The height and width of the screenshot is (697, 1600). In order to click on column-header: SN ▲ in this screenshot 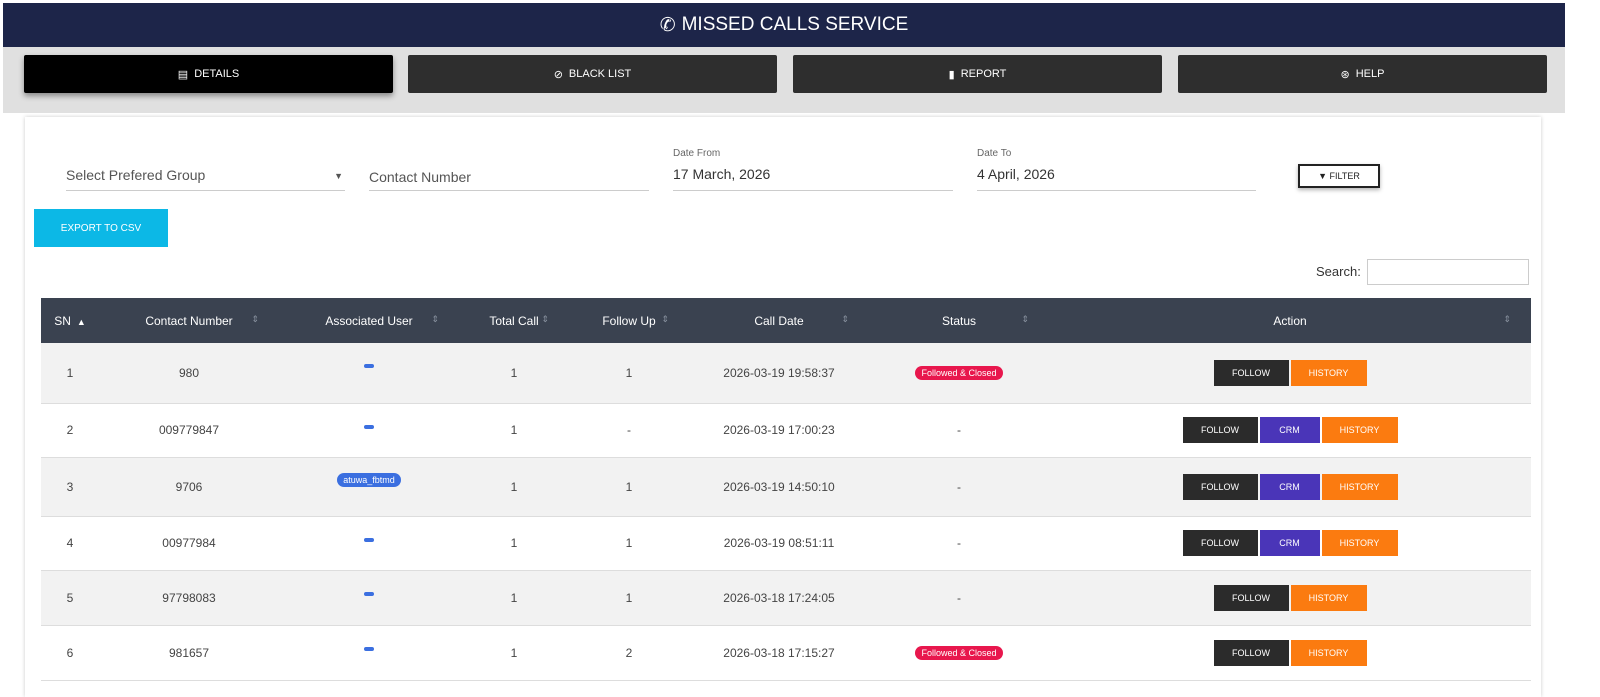, I will do `click(70, 320)`.